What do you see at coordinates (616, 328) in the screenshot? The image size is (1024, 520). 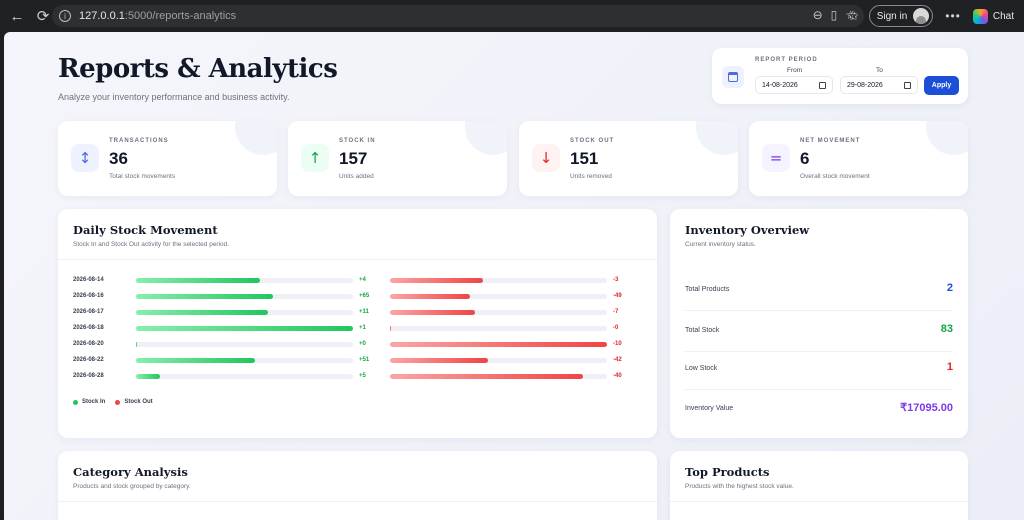 I see `stock-out-value: -0` at bounding box center [616, 328].